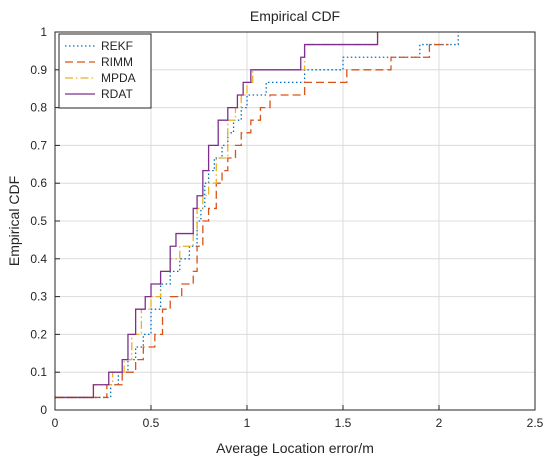 The image size is (550, 469). I want to click on y-tick-label: 0.5, so click(38, 221).